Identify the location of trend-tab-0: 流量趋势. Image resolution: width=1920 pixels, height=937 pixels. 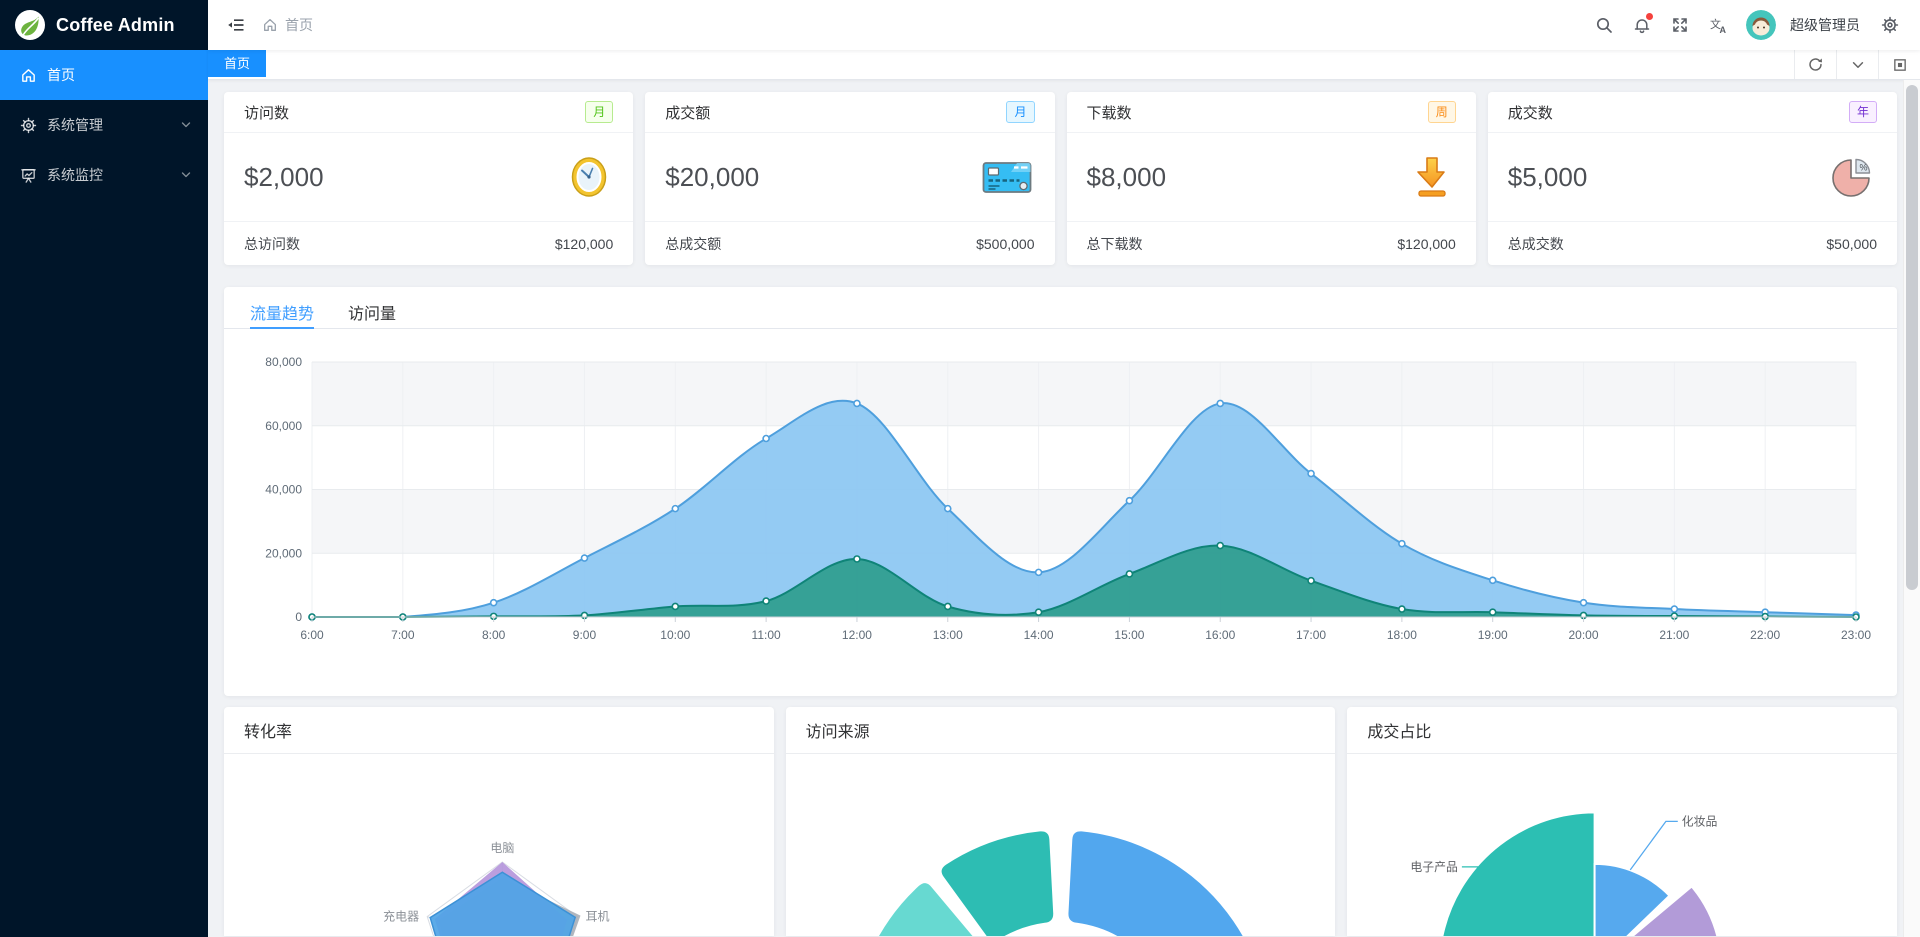
(282, 314).